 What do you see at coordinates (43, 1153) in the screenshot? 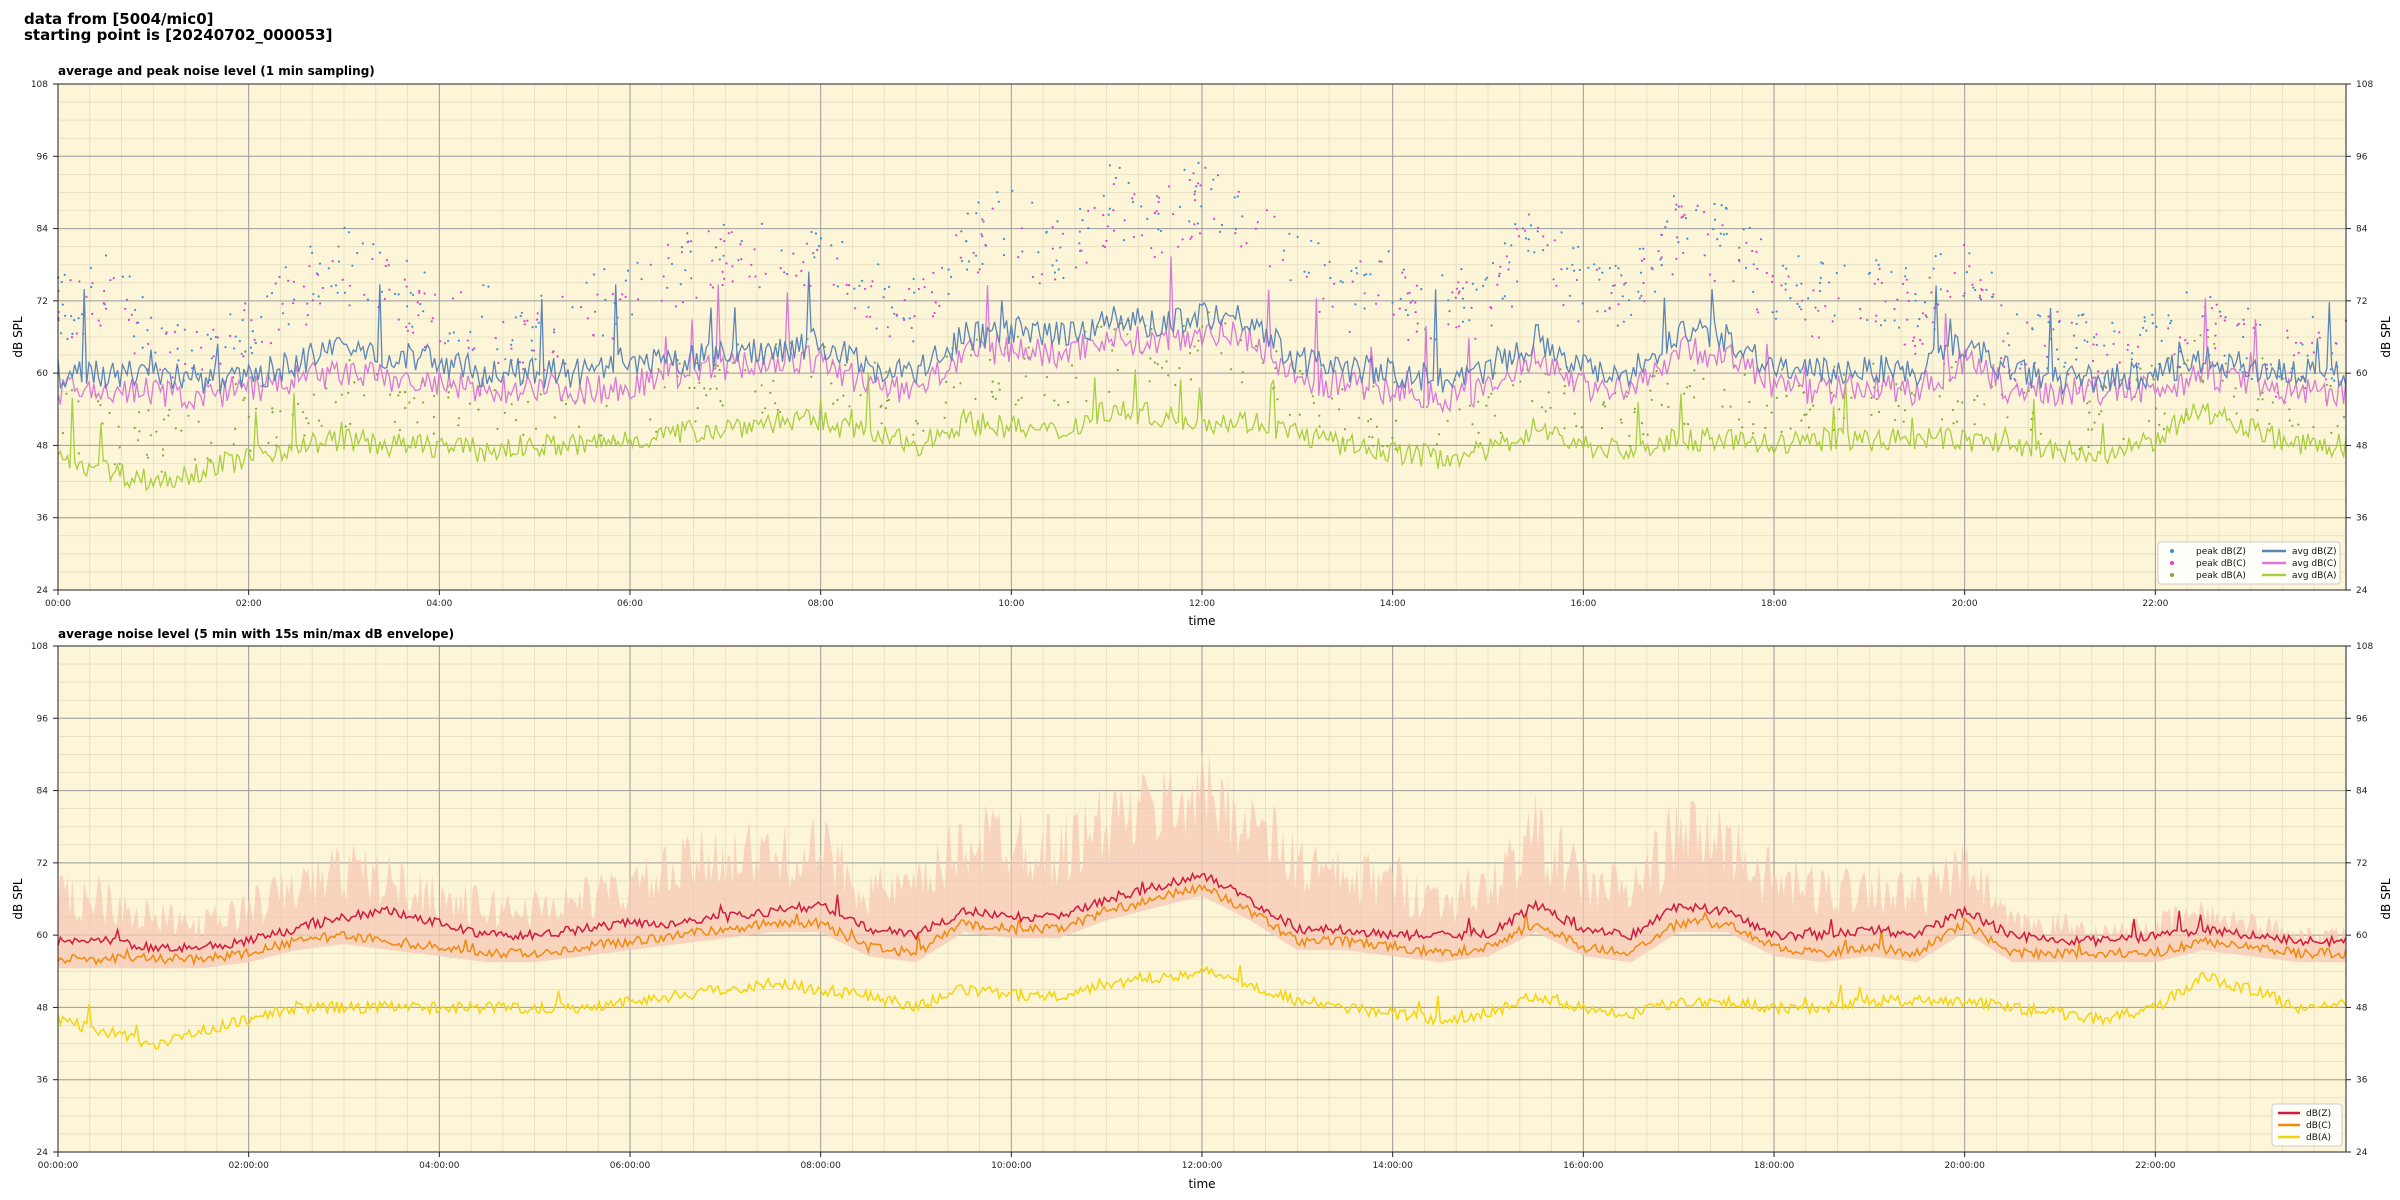
I see `y-tick-label-left: 24` at bounding box center [43, 1153].